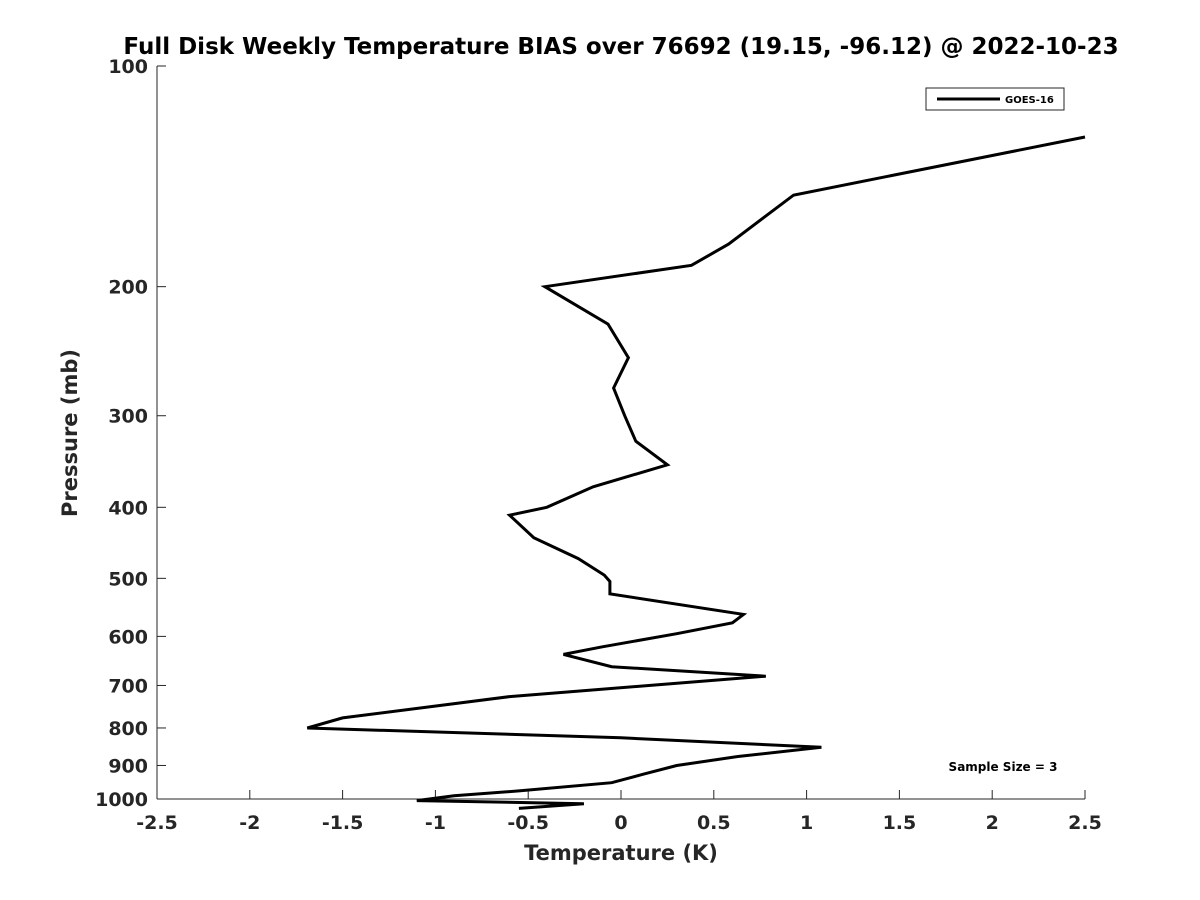 The width and height of the screenshot is (1200, 900). Describe the element at coordinates (900, 823) in the screenshot. I see `x-tick-label: 1.5` at that location.